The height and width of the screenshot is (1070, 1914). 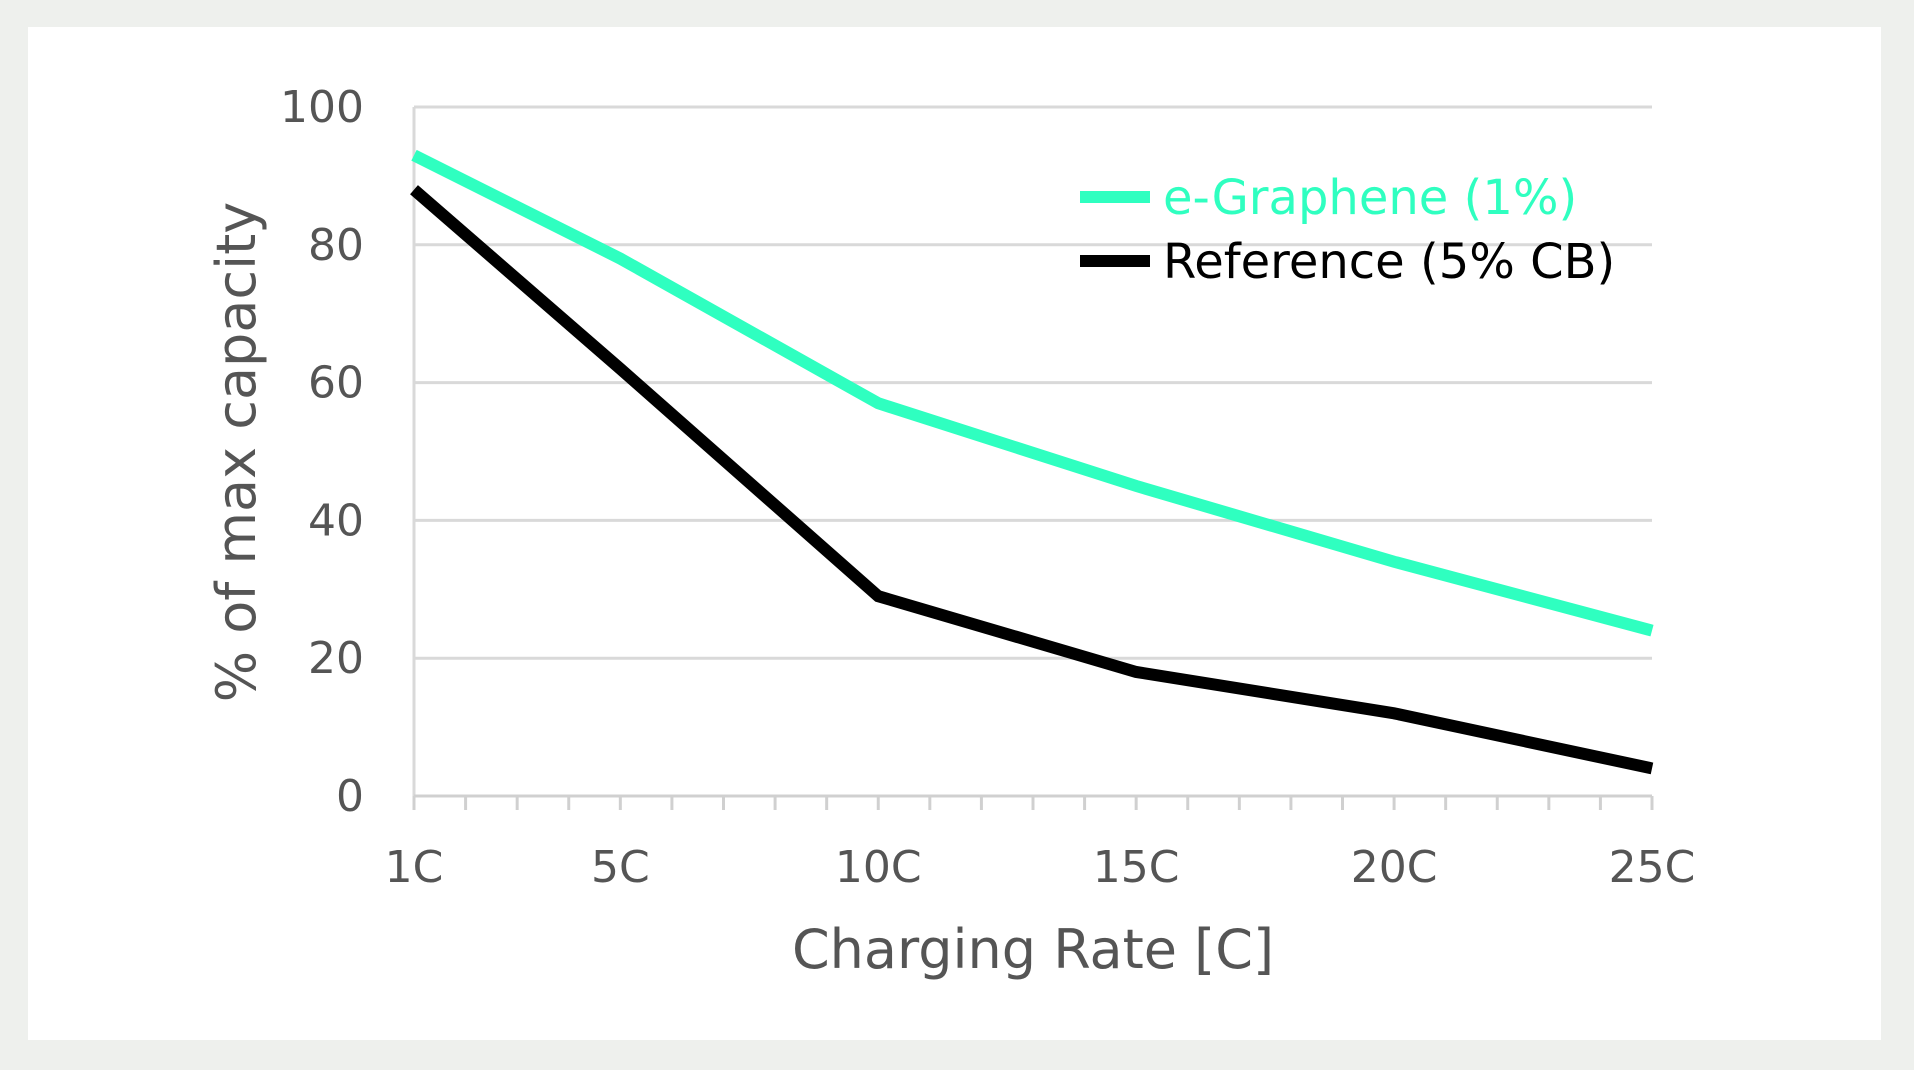 What do you see at coordinates (878, 867) in the screenshot?
I see `x-tick-label: 10C` at bounding box center [878, 867].